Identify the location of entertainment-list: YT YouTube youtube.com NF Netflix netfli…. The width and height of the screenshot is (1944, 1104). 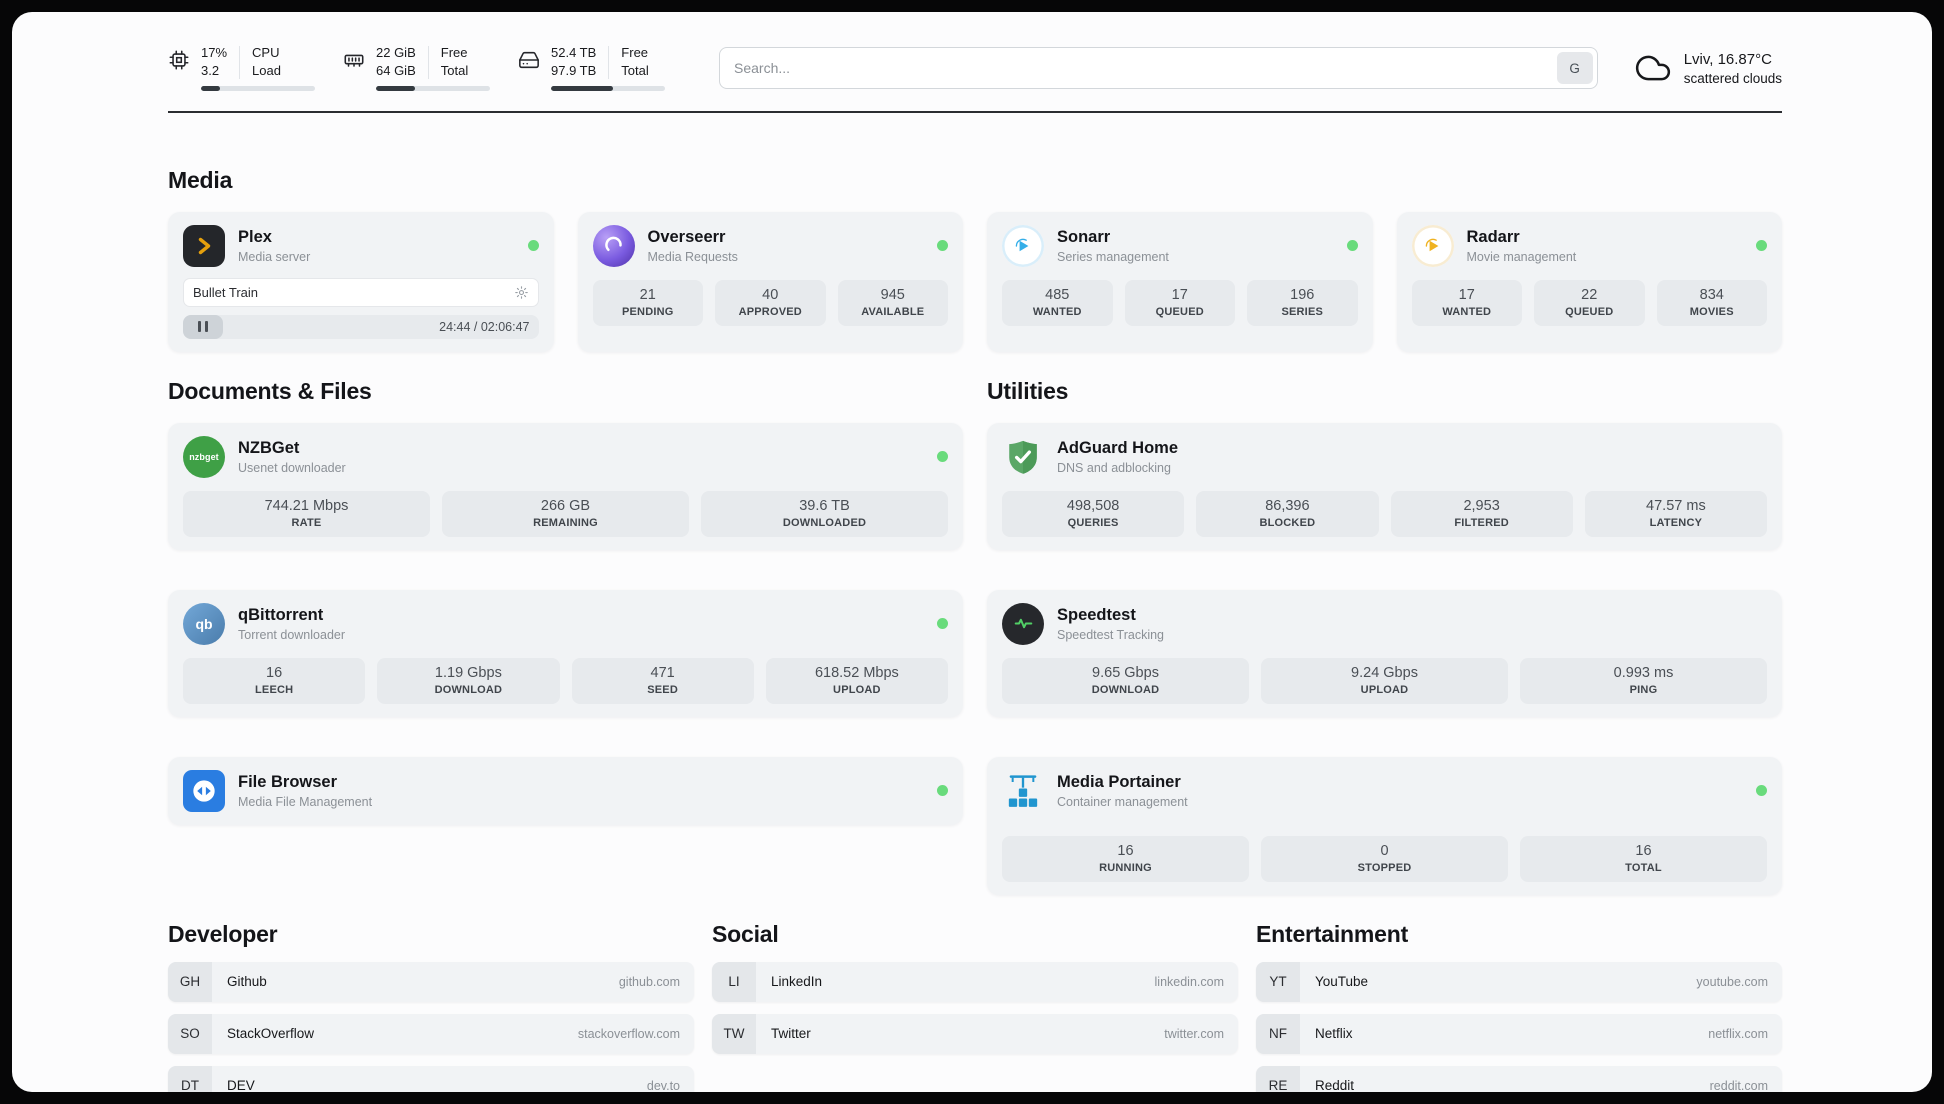
(1519, 1026).